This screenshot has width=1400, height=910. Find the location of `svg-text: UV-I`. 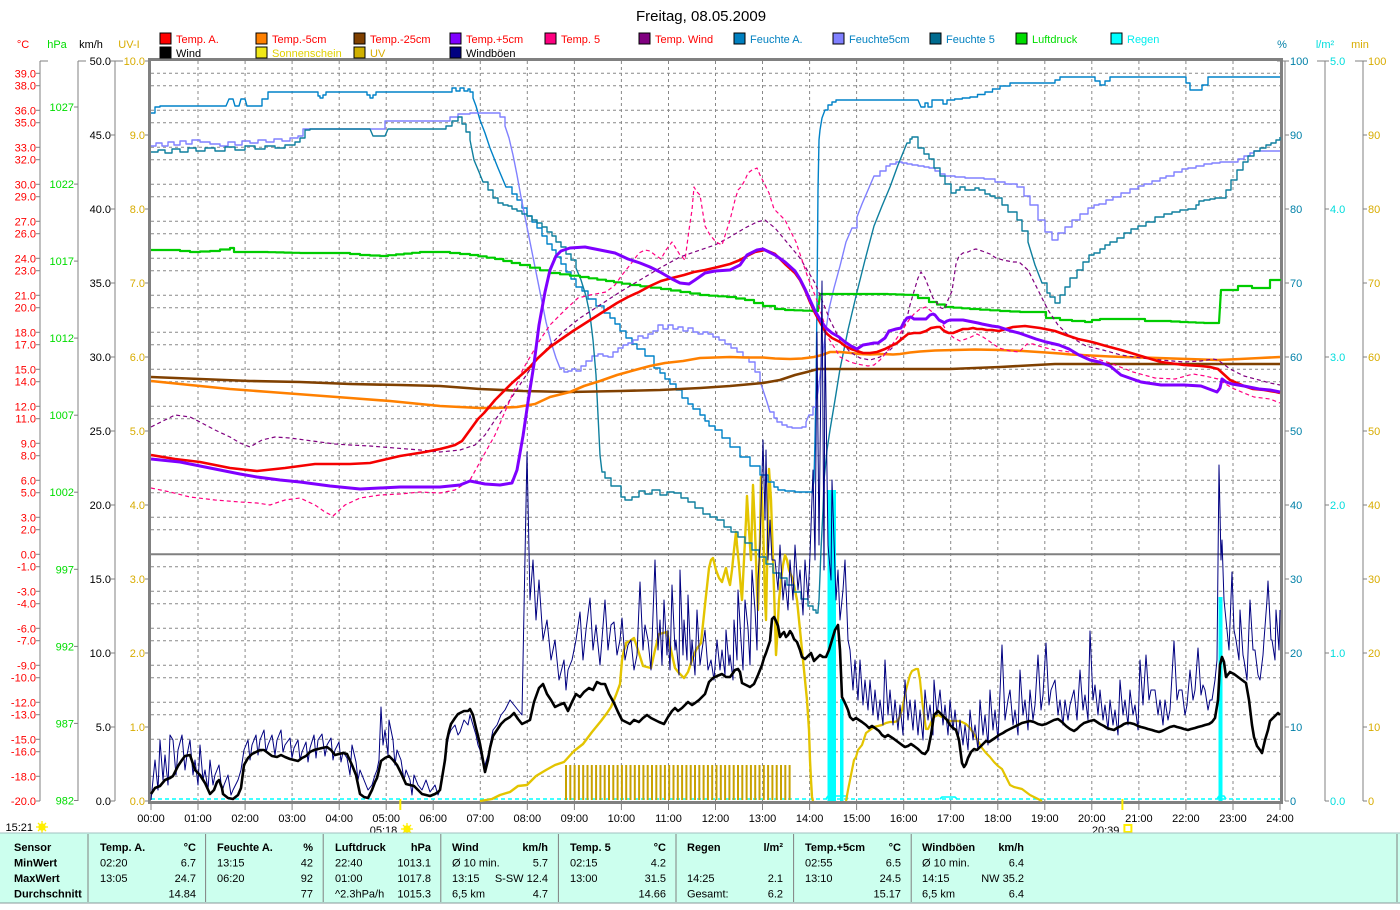

svg-text: UV-I is located at coordinates (128, 45).